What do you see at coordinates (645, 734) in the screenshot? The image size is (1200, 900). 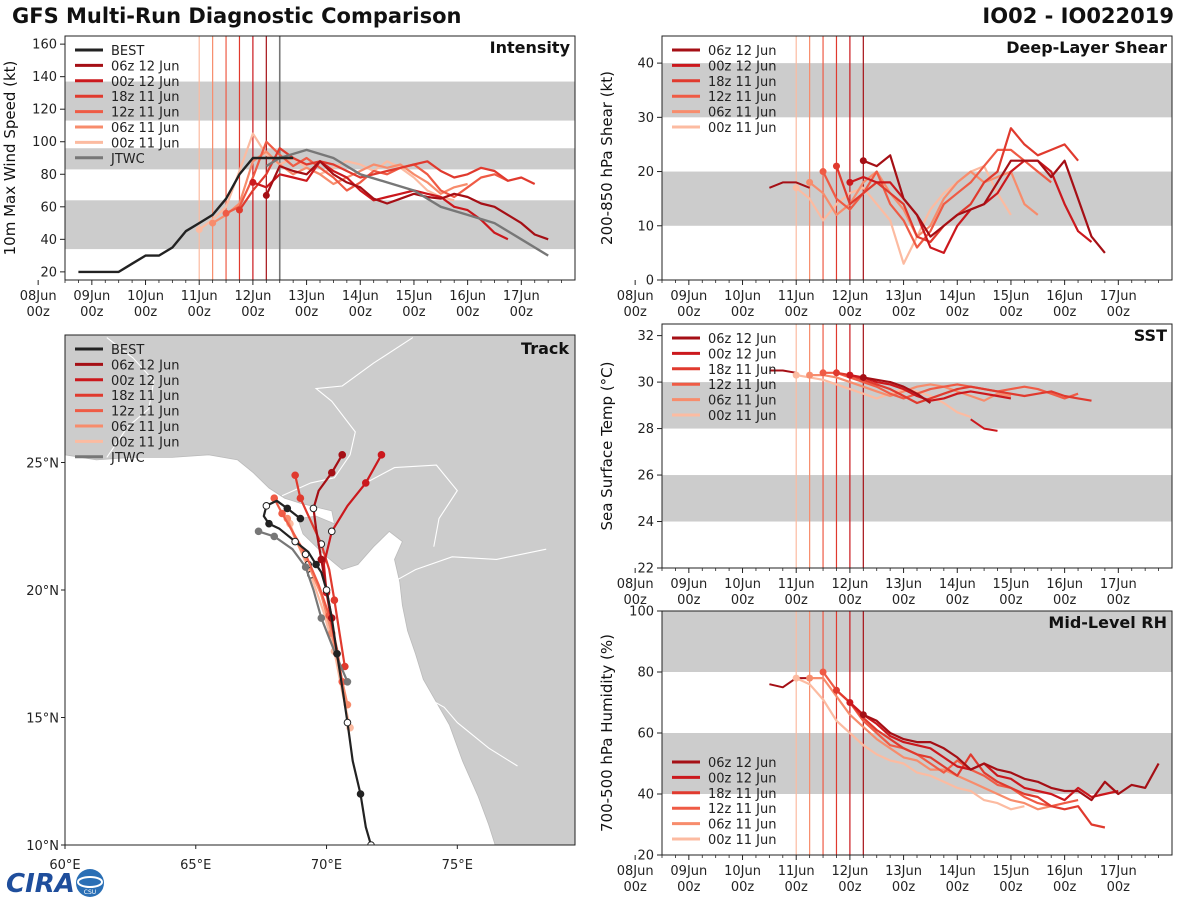 I see `rh-ytick-label: 60` at bounding box center [645, 734].